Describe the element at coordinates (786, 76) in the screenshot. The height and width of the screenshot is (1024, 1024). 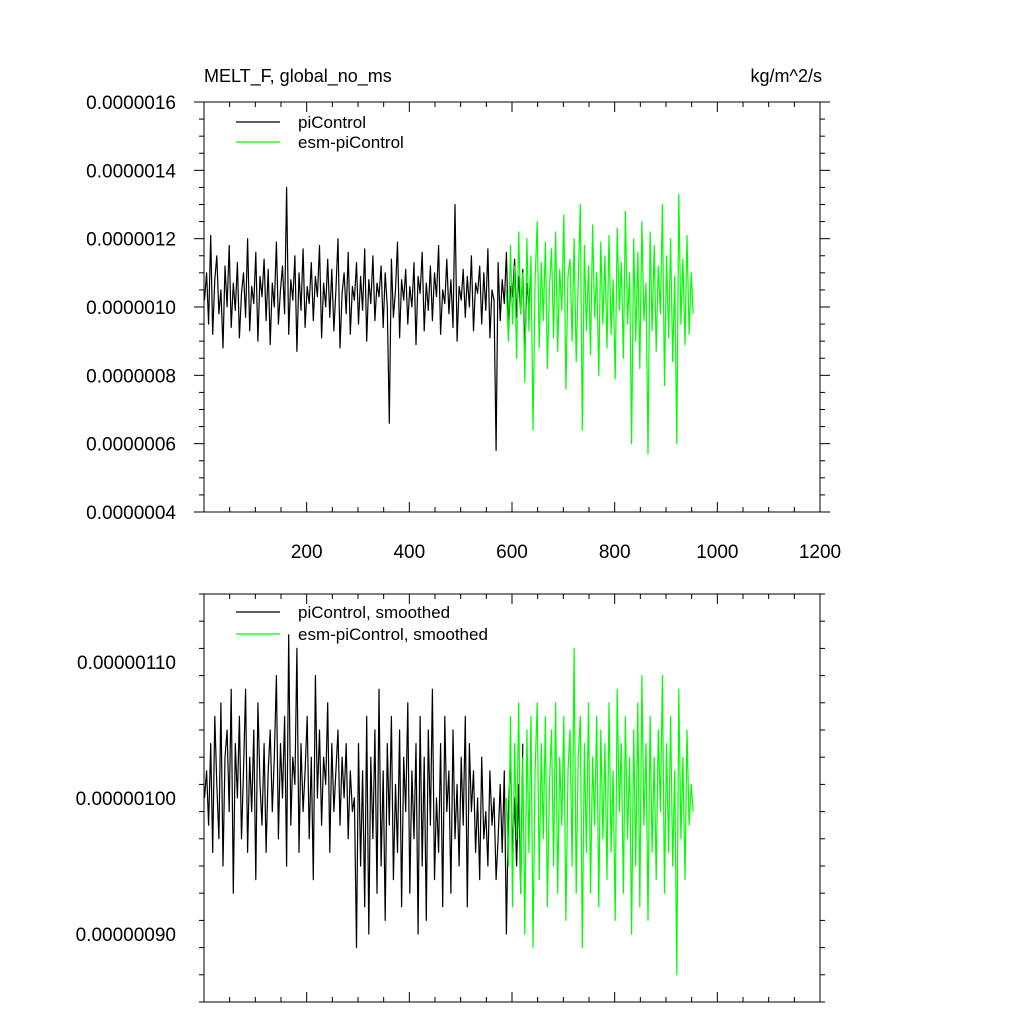
I see `top-chart-units: kg/m^2/s` at that location.